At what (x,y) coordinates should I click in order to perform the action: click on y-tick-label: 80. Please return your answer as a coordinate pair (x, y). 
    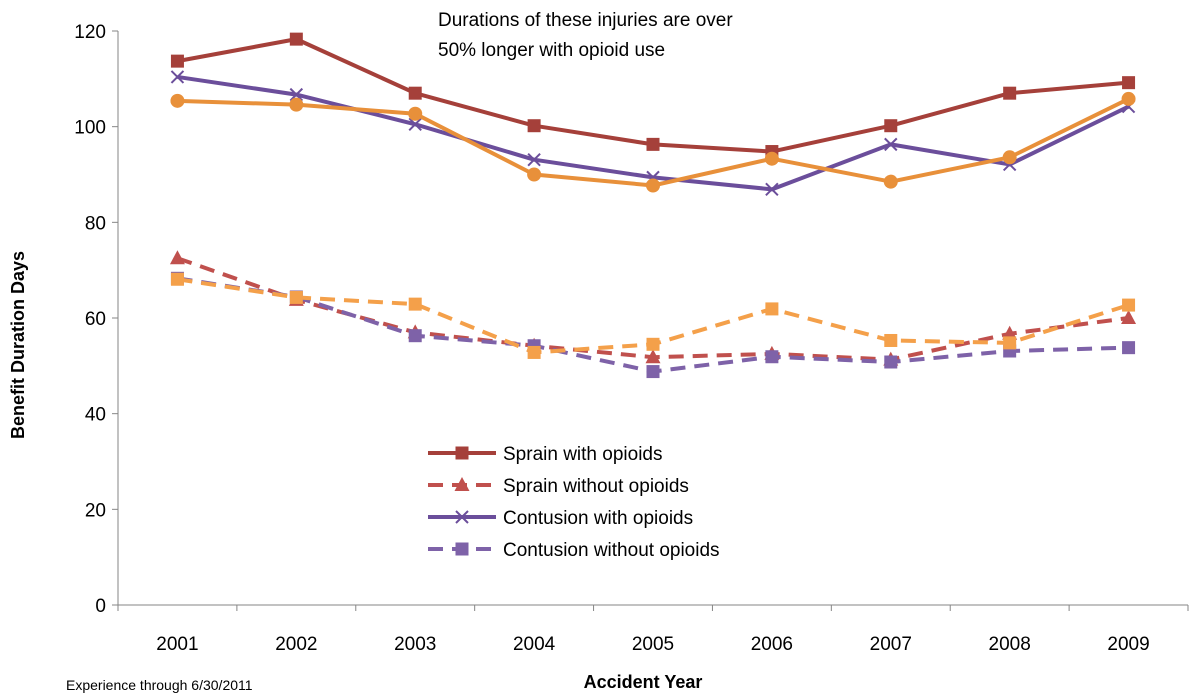
    Looking at the image, I should click on (95, 223).